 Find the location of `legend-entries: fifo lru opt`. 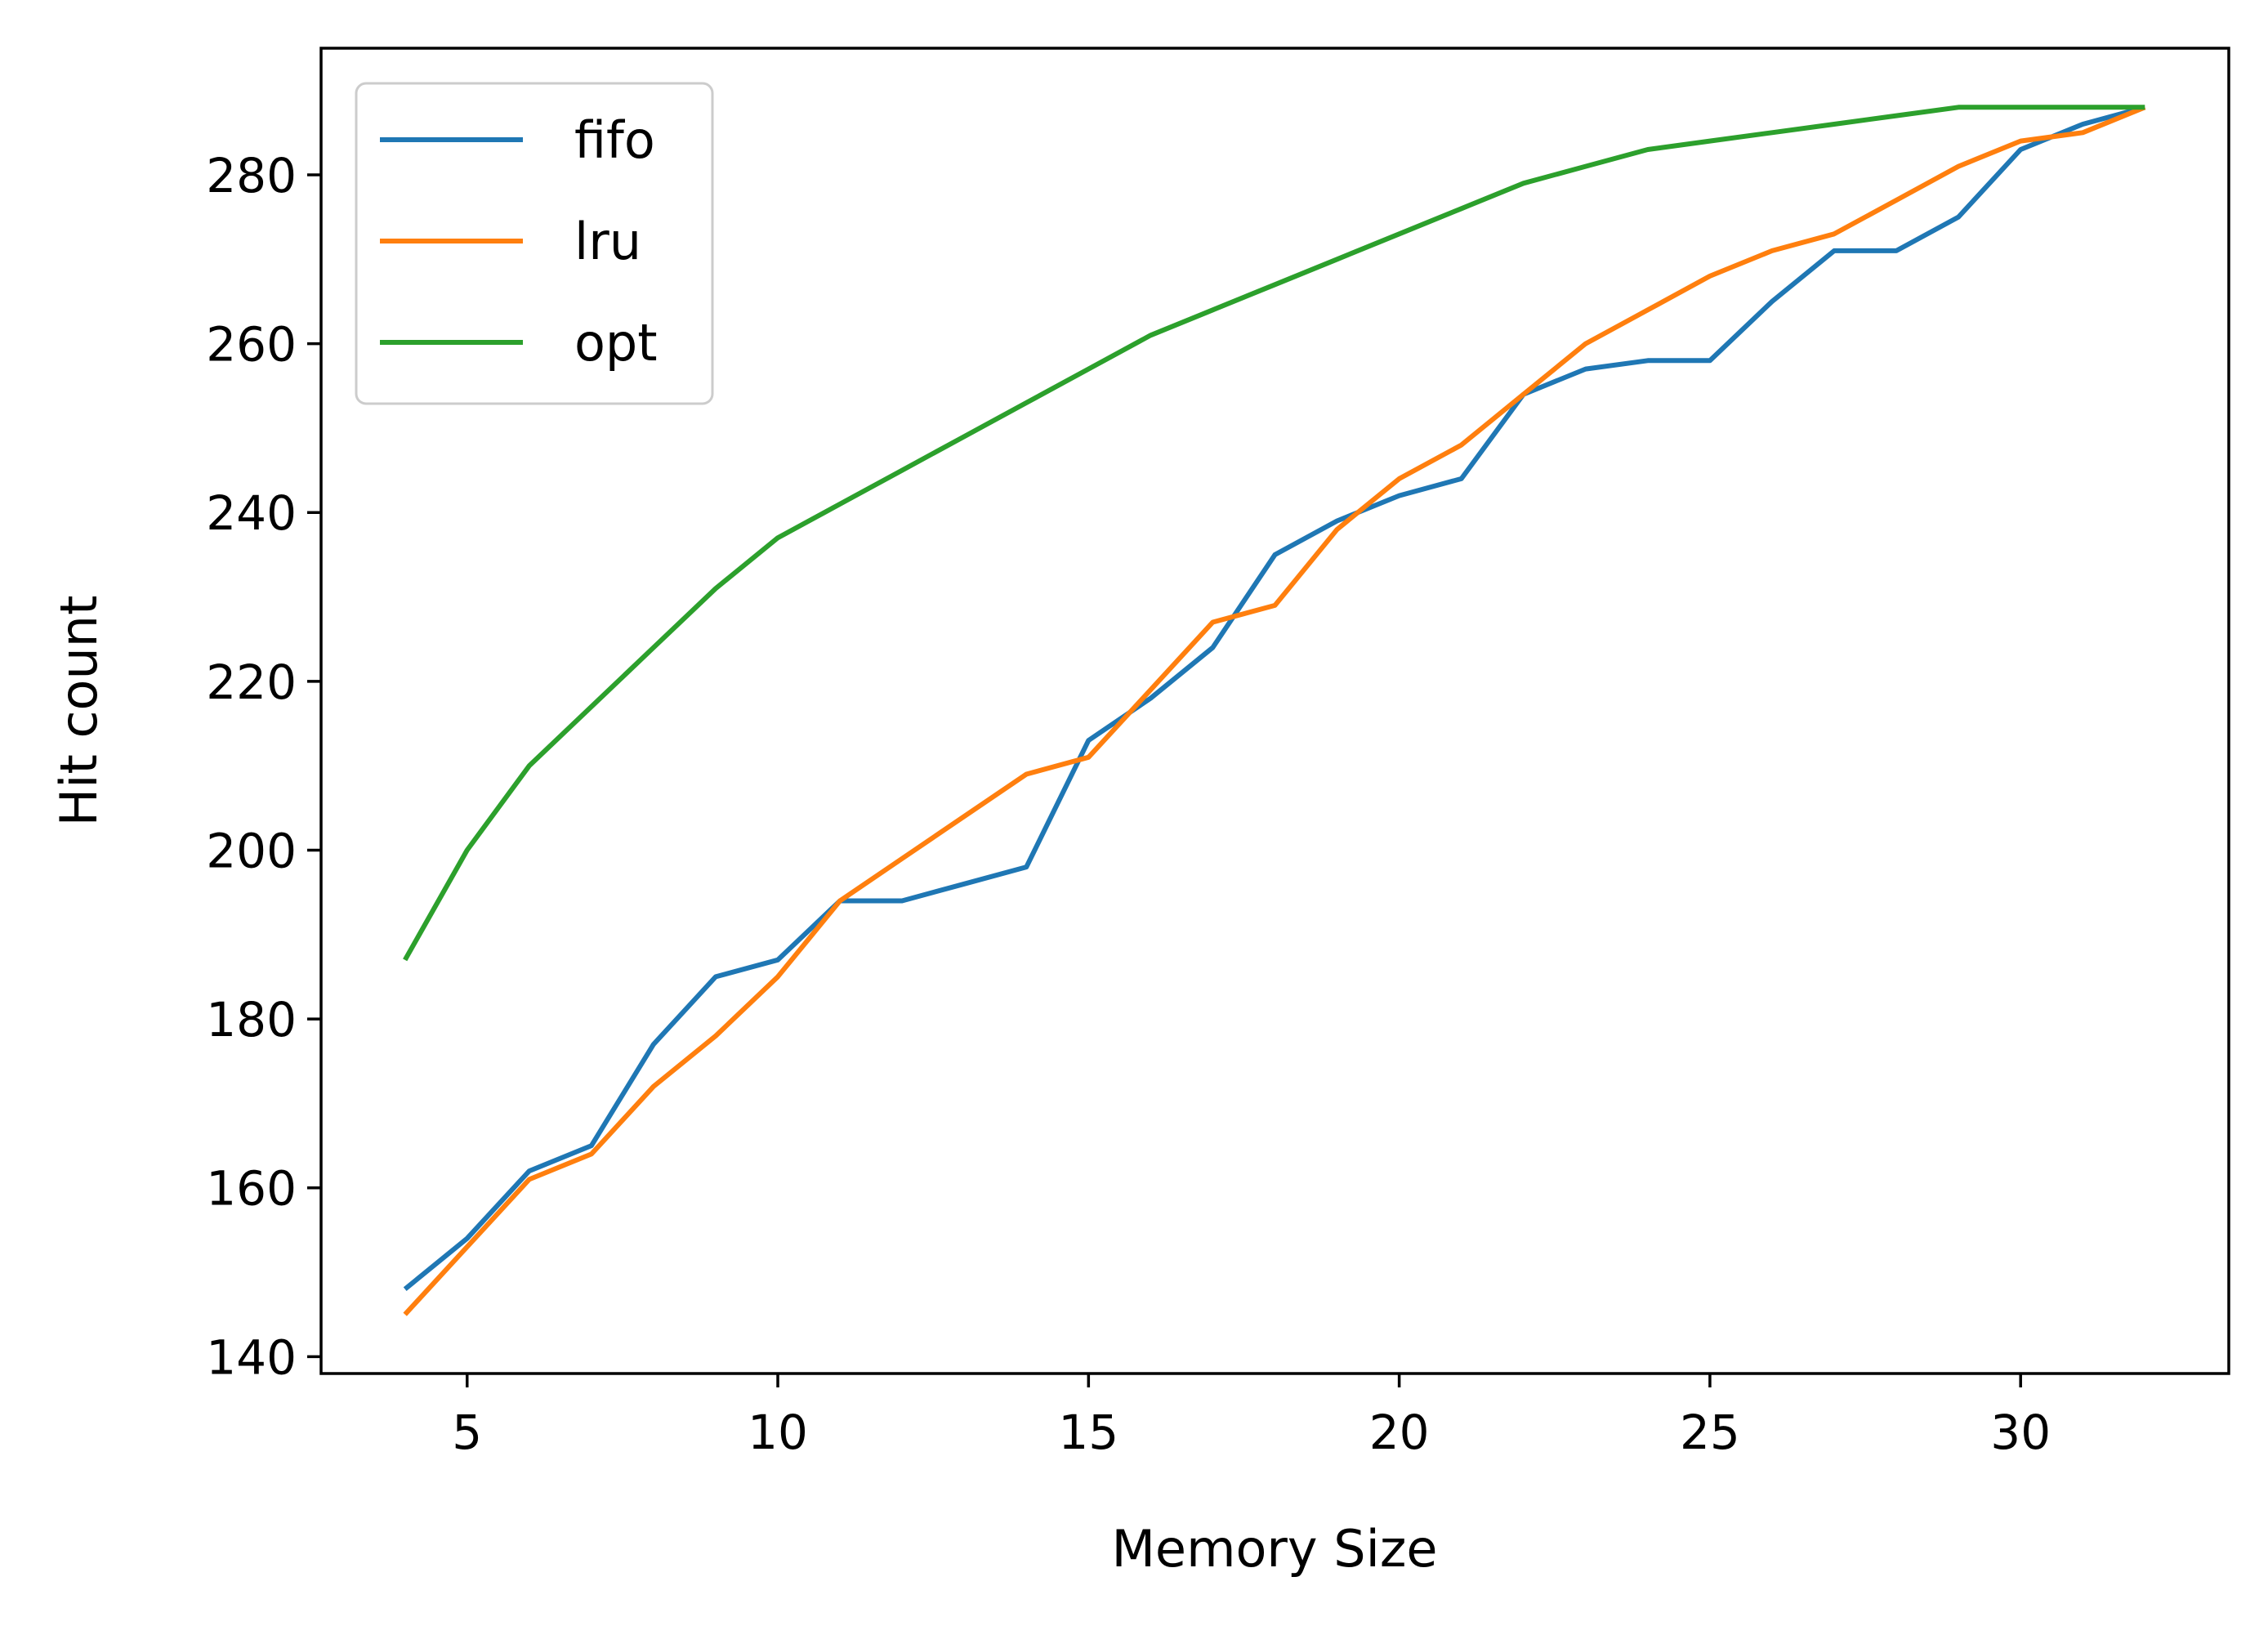

legend-entries: fifo lru opt is located at coordinates (519, 242).